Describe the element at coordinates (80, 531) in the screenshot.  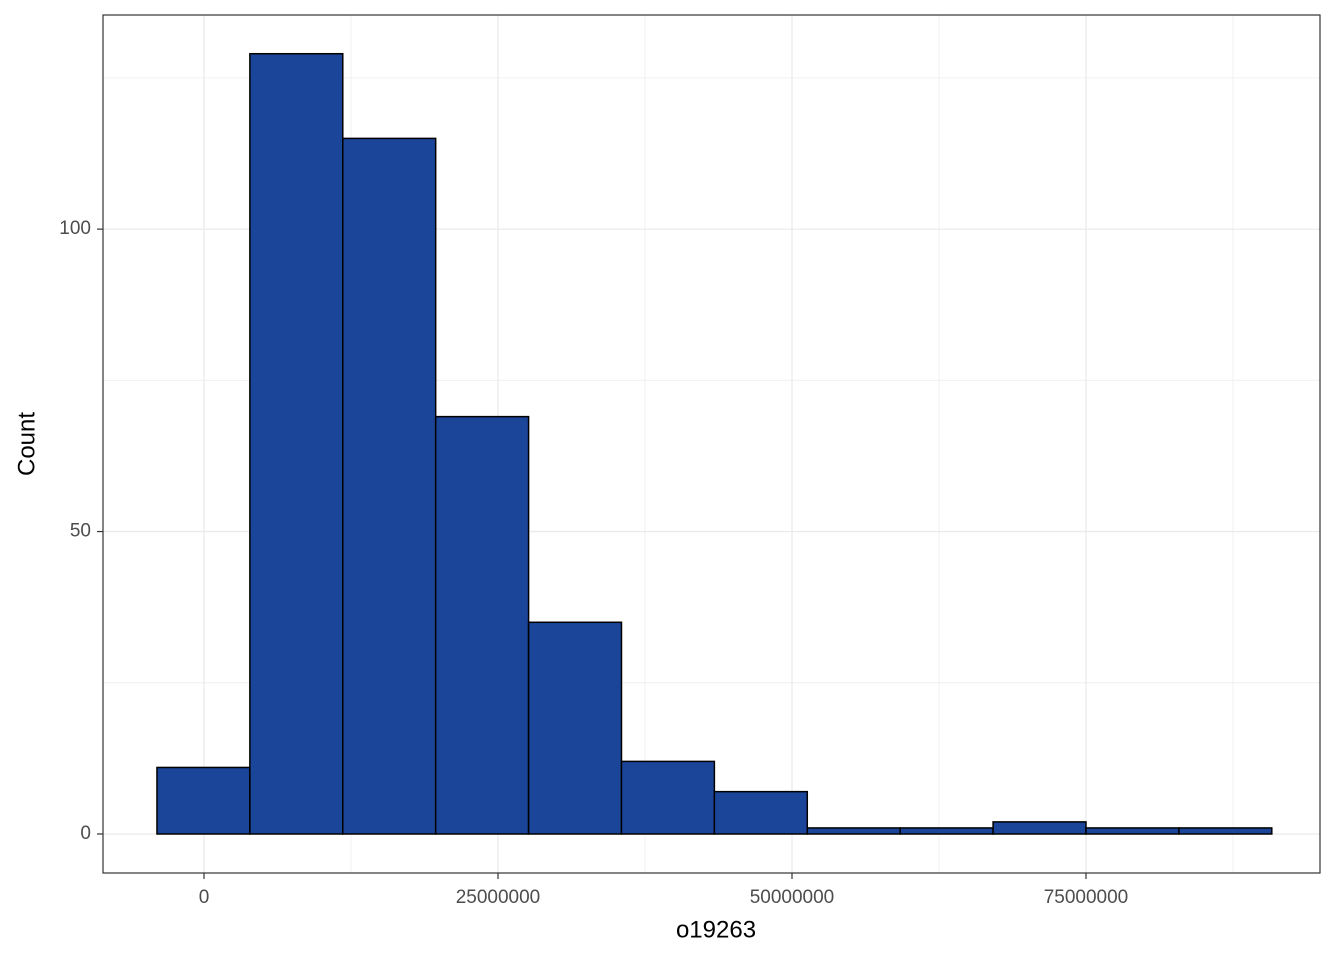
I see `y-tick-label: 50` at that location.